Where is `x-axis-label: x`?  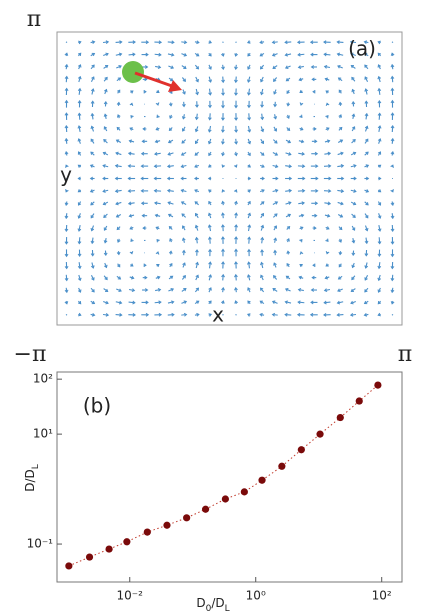
x-axis-label: x is located at coordinates (218, 315).